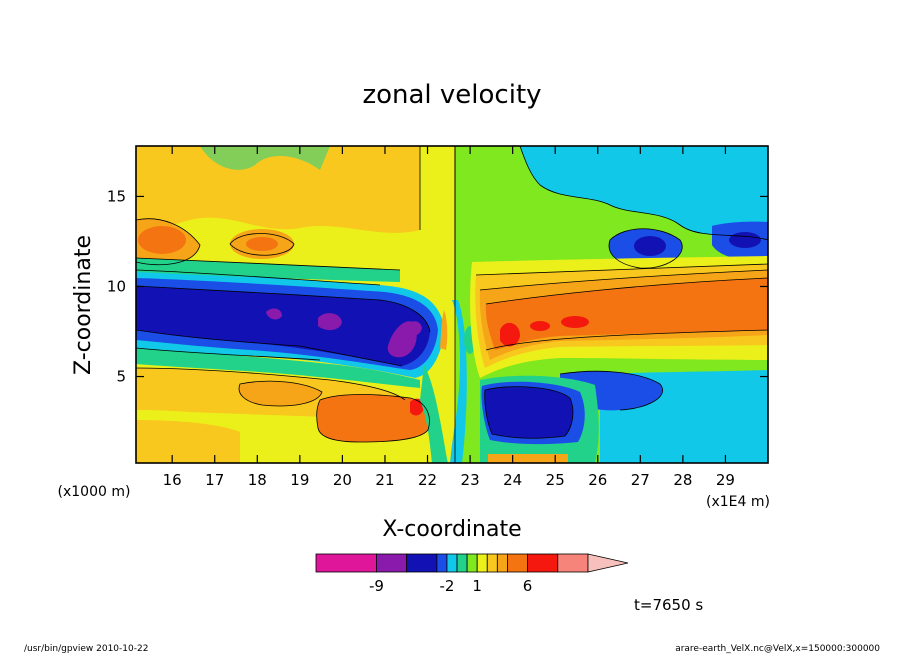 Image resolution: width=904 pixels, height=654 pixels. I want to click on y-tick-label: 5, so click(121, 377).